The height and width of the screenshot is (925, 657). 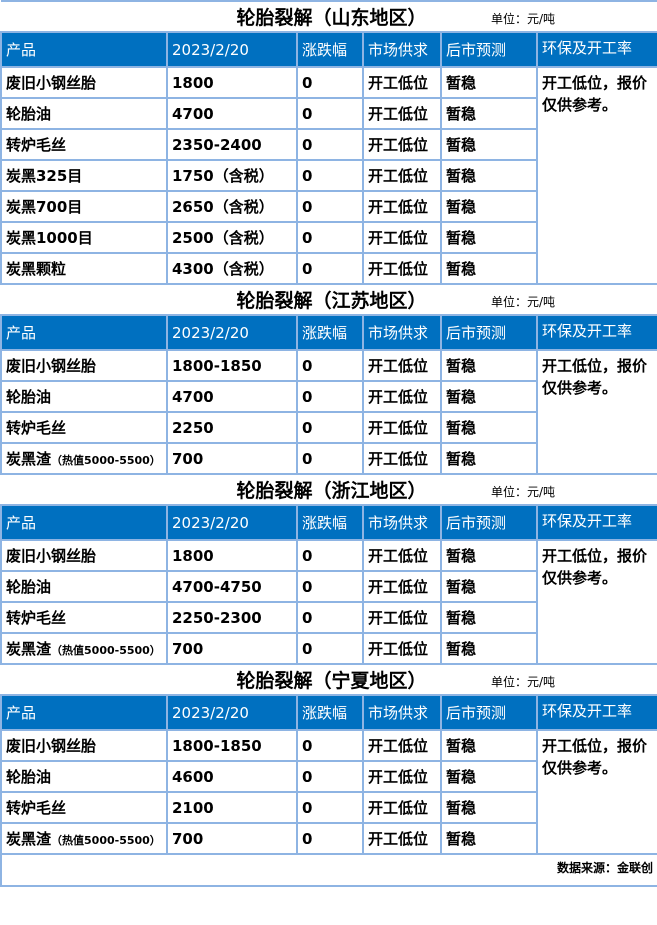 I want to click on footer-row: 数据来源：金联创, so click(x=328, y=870).